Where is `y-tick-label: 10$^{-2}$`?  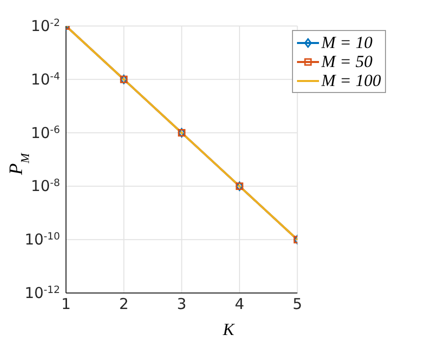 y-tick-label: 10$^{-2}$ is located at coordinates (45, 26).